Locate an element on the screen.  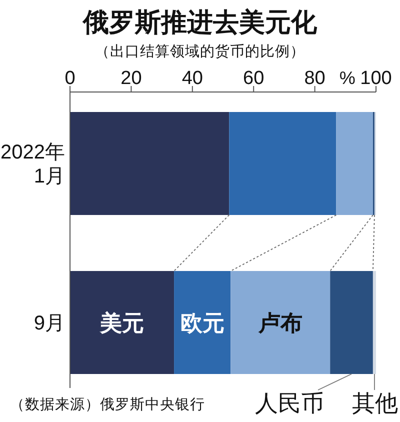
tick: 100 is located at coordinates (376, 78).